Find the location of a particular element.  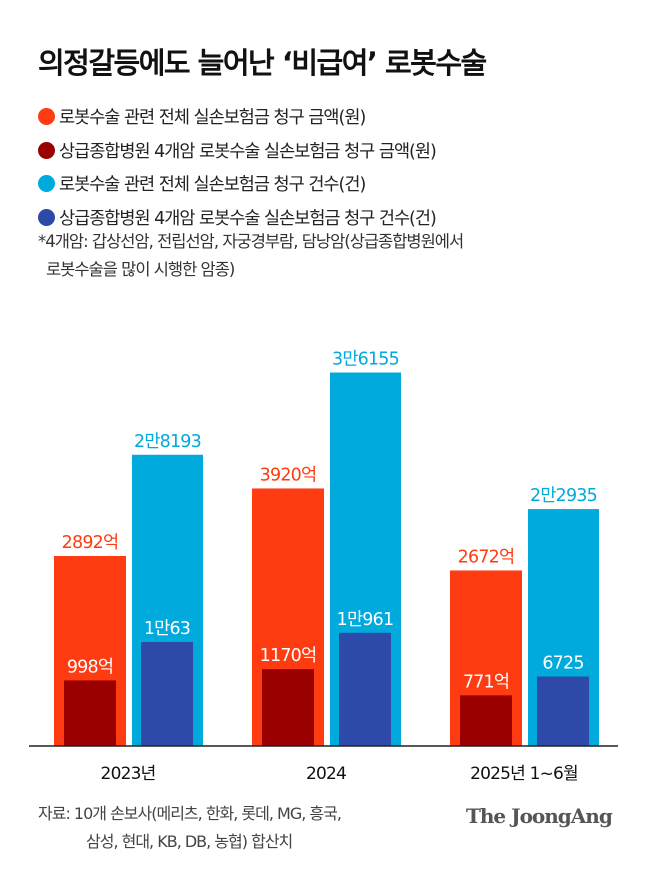

x-tick-label: 2024 is located at coordinates (326, 774).